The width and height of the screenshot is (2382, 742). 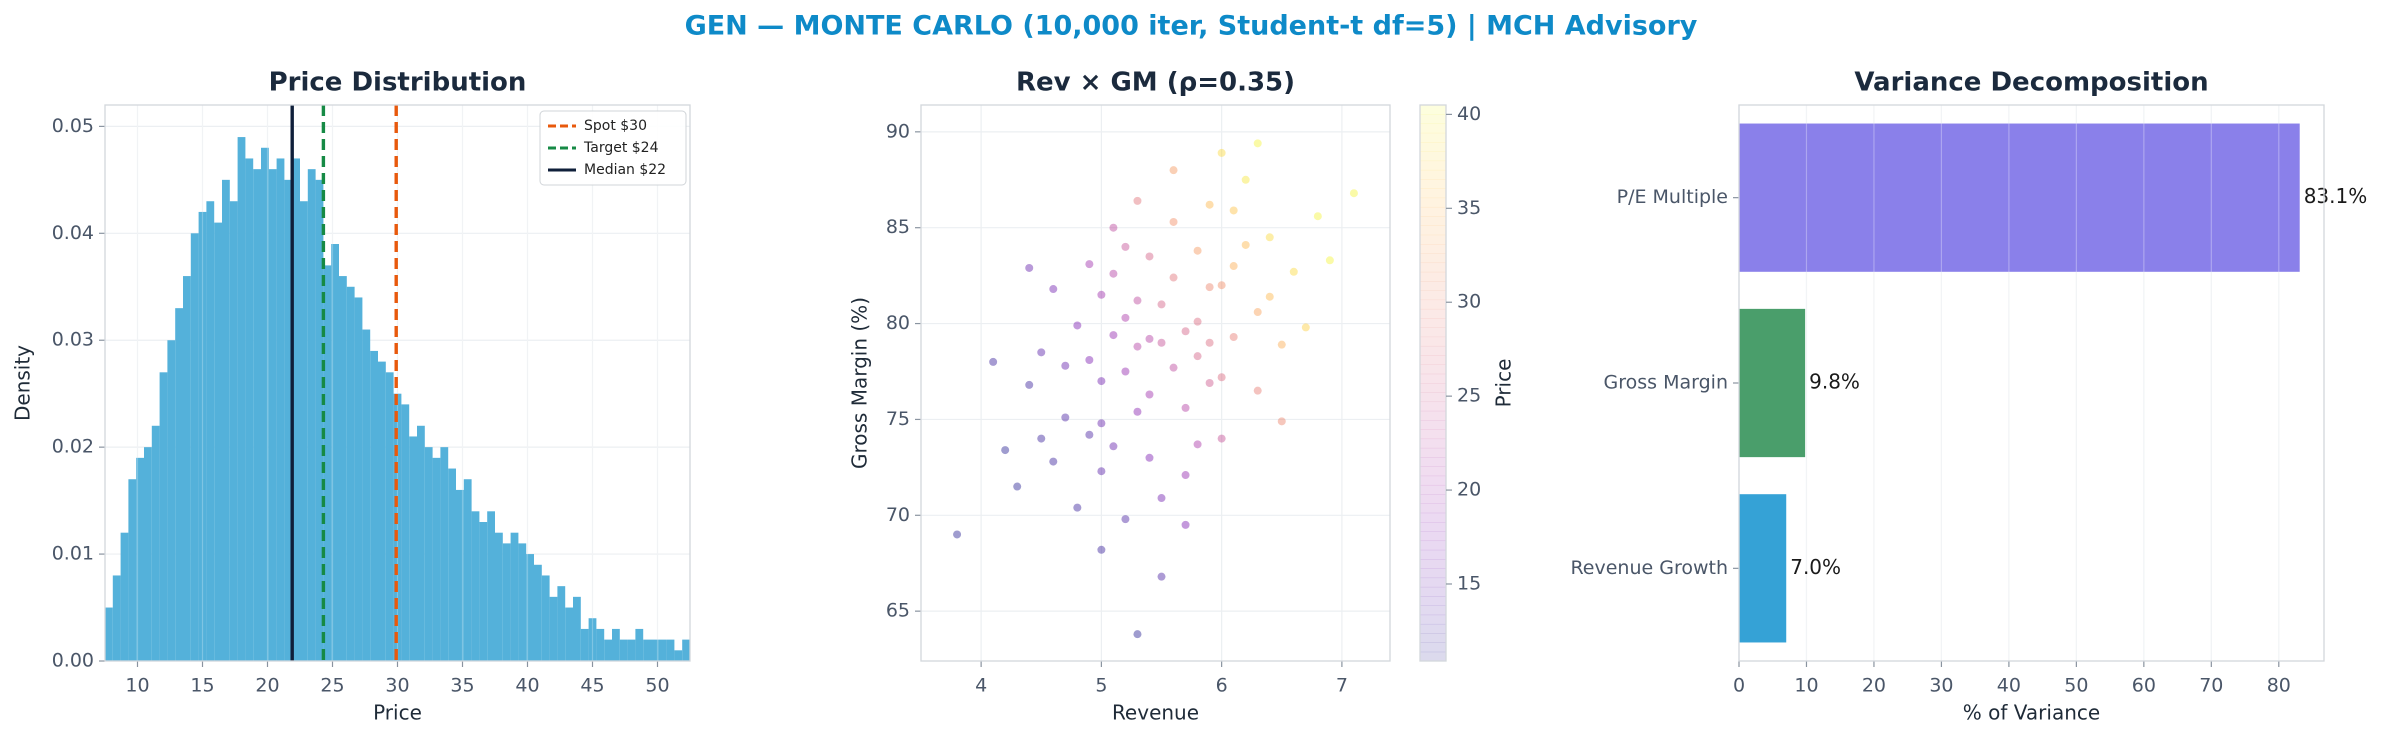 I want to click on y-tick-label: Gross Margin, so click(x=1666, y=383).